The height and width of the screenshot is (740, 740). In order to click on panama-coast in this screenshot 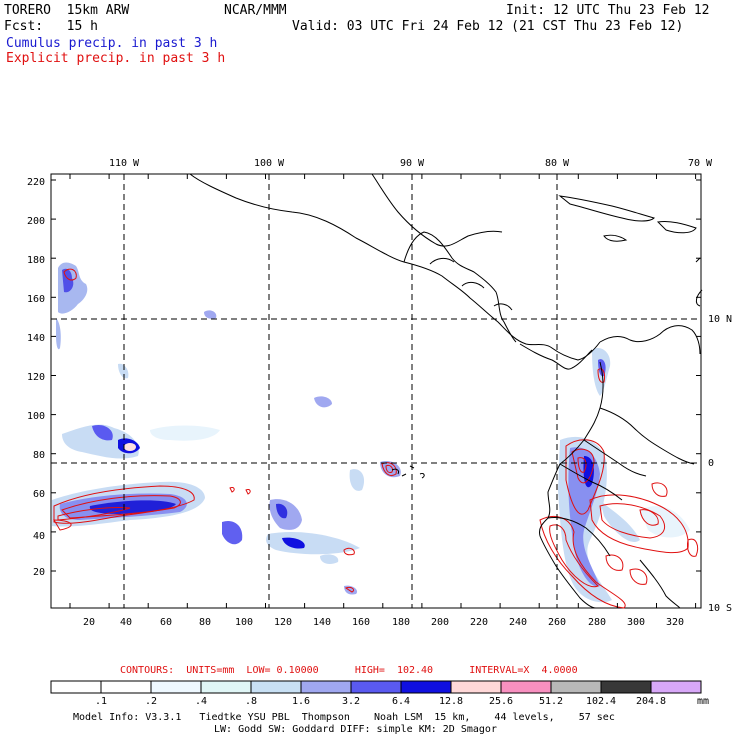, I will do `click(556, 356)`.